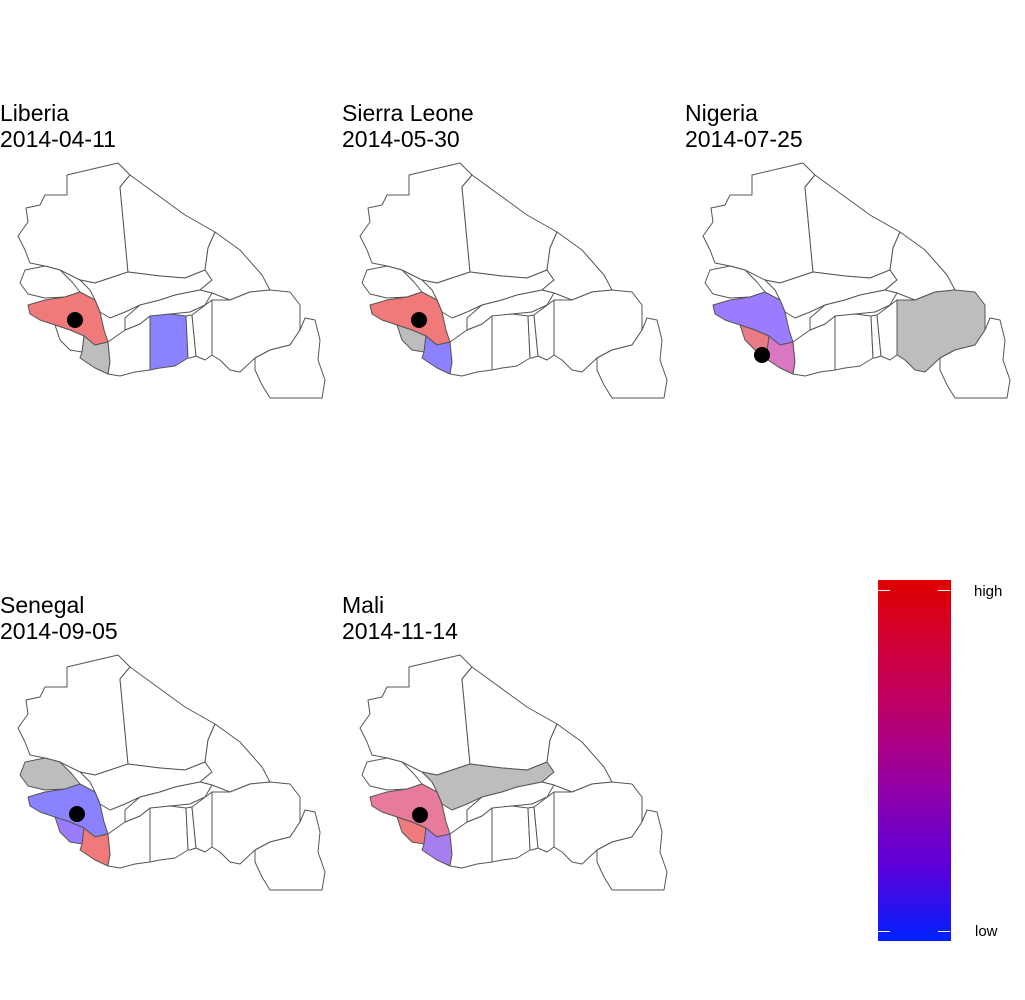 This screenshot has height=1000, width=1025. Describe the element at coordinates (744, 139) in the screenshot. I see `panel-date: 2014-07-25` at that location.